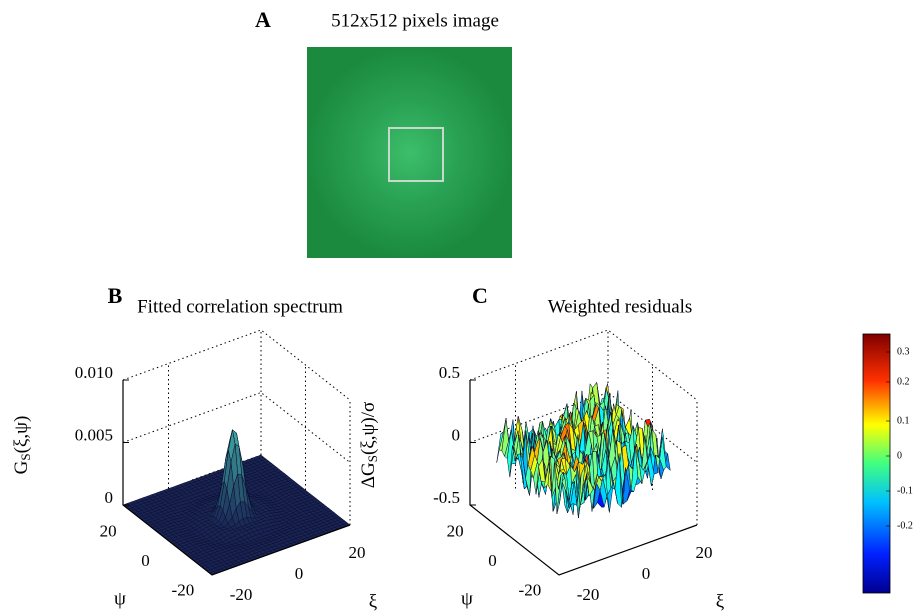  I want to click on microscope-image, so click(409, 152).